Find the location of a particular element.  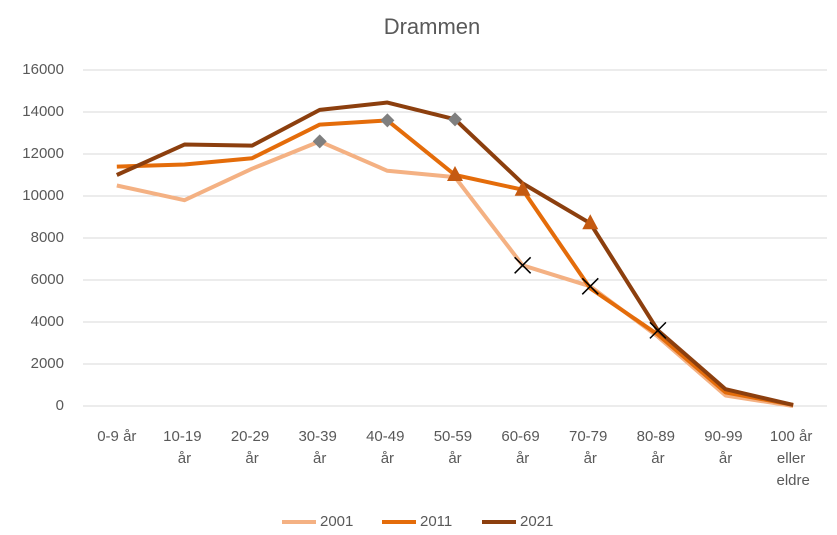

x-tick-label: 60-69 år is located at coordinates (522, 447).